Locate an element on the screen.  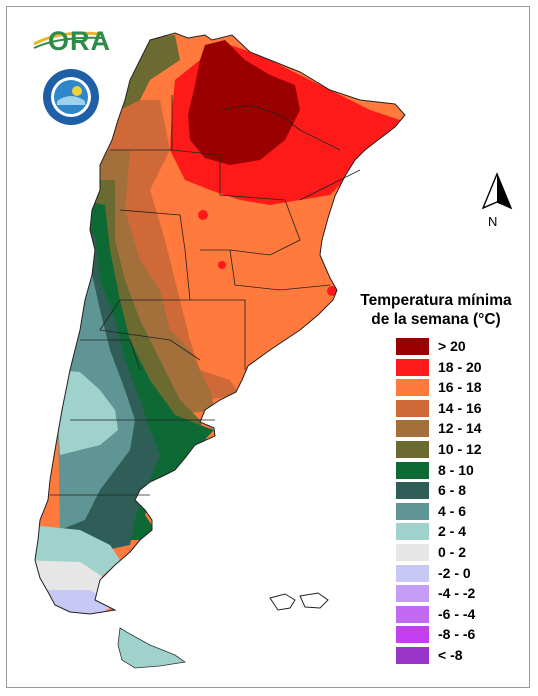
ora-logo-text: ORA is located at coordinates (79, 41).